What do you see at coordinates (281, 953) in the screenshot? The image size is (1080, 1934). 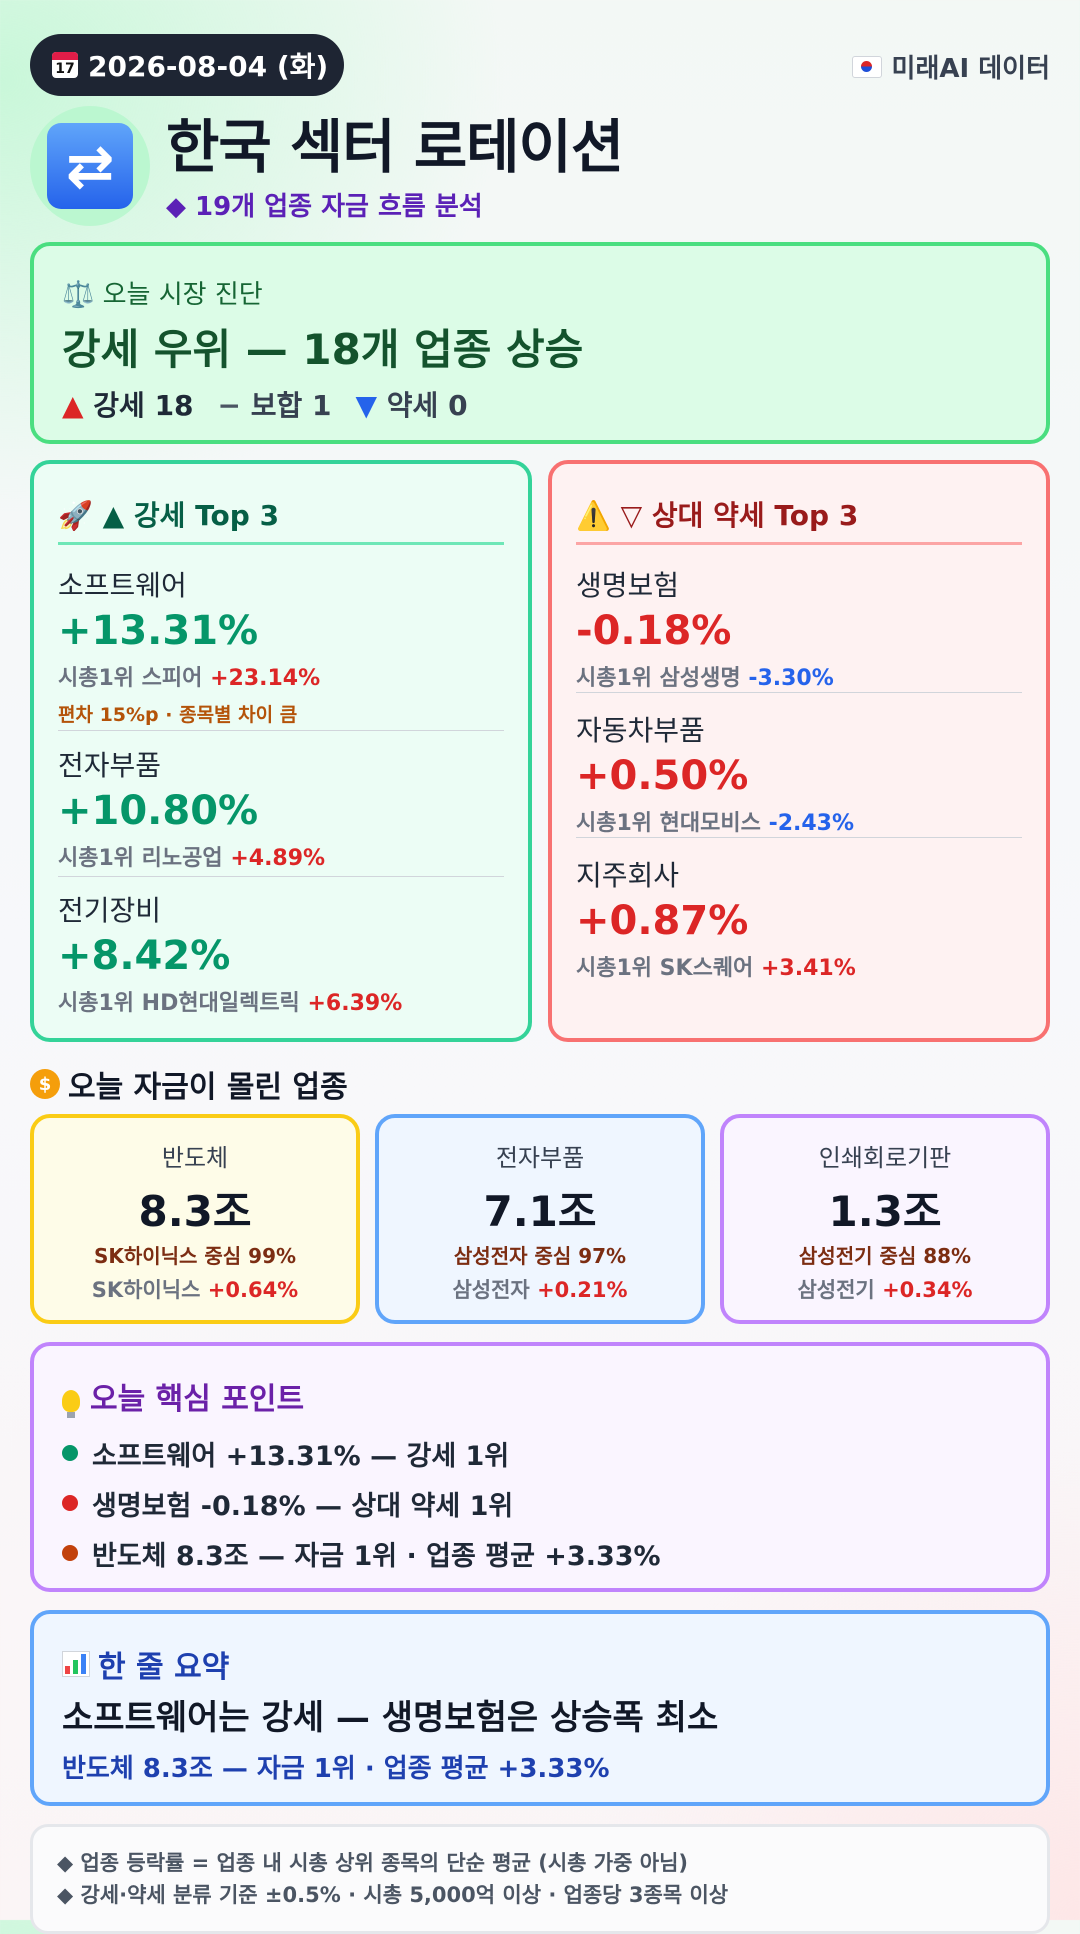 I see `strong-item: 전기장비 +8.42% 시총1위 HD현대일렉트릭 +6.39%` at bounding box center [281, 953].